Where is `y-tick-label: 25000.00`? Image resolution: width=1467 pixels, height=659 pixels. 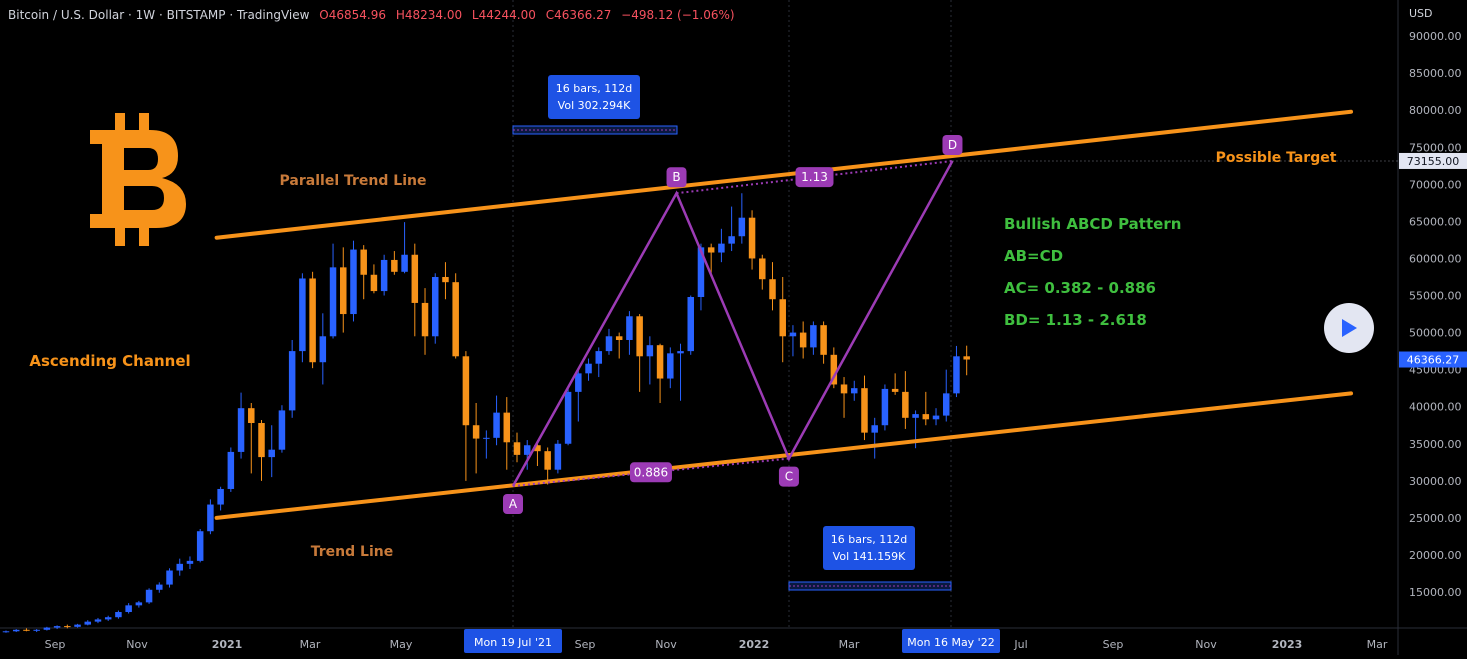 y-tick-label: 25000.00 is located at coordinates (1435, 518).